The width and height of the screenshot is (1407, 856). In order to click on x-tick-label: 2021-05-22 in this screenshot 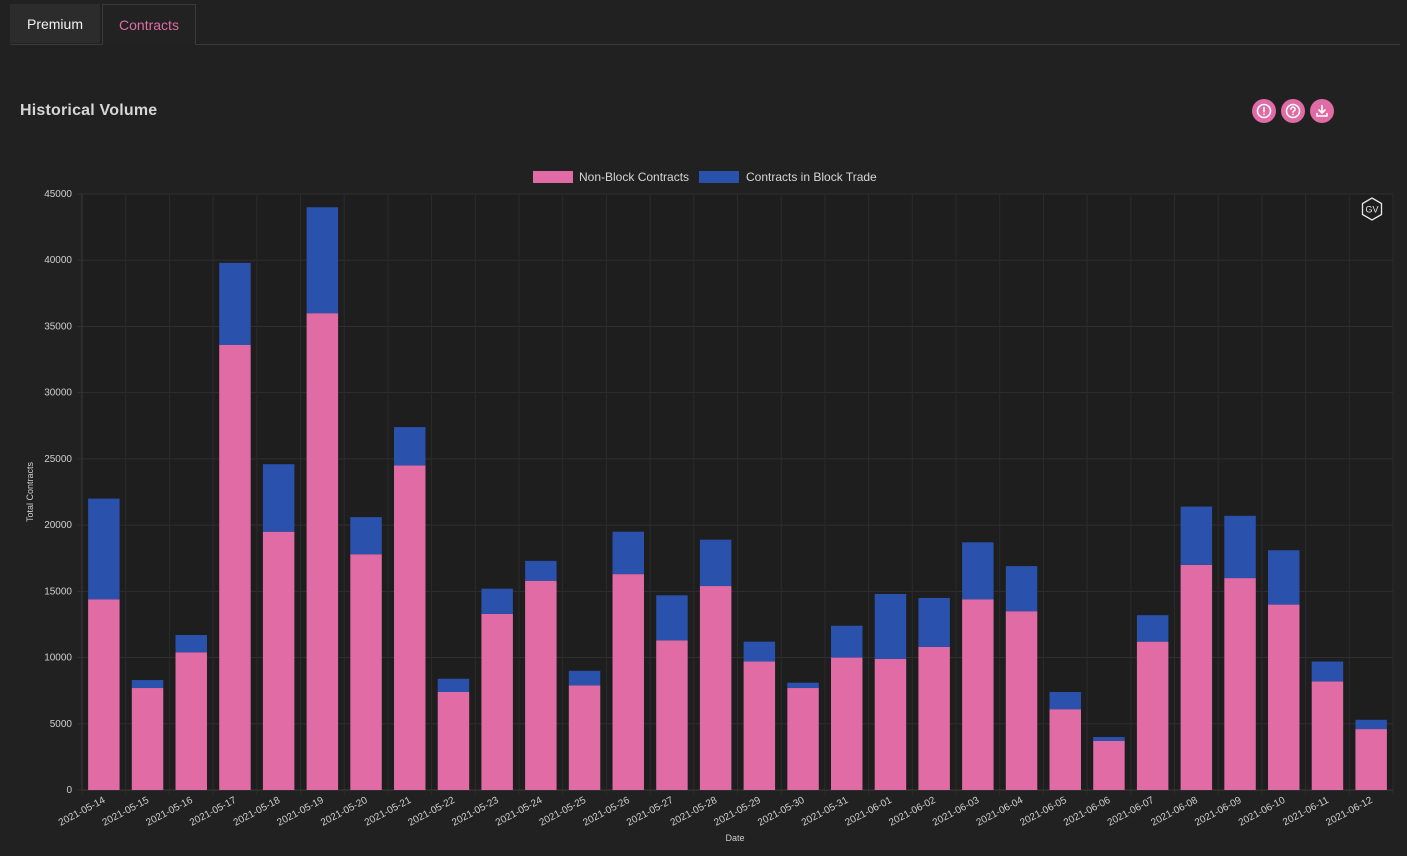, I will do `click(432, 812)`.